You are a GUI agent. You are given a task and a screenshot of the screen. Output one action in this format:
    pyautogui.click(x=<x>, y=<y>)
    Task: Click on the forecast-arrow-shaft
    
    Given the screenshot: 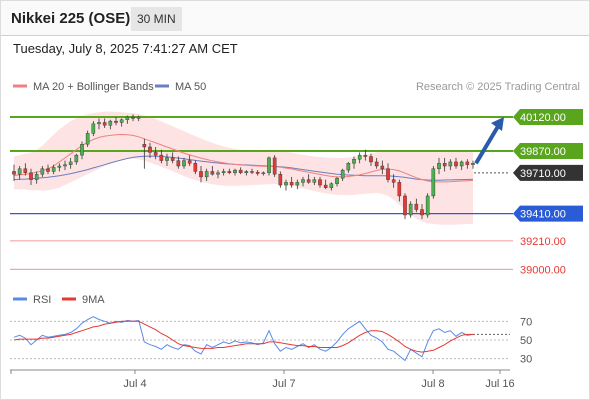 What is the action you would take?
    pyautogui.click(x=488, y=143)
    